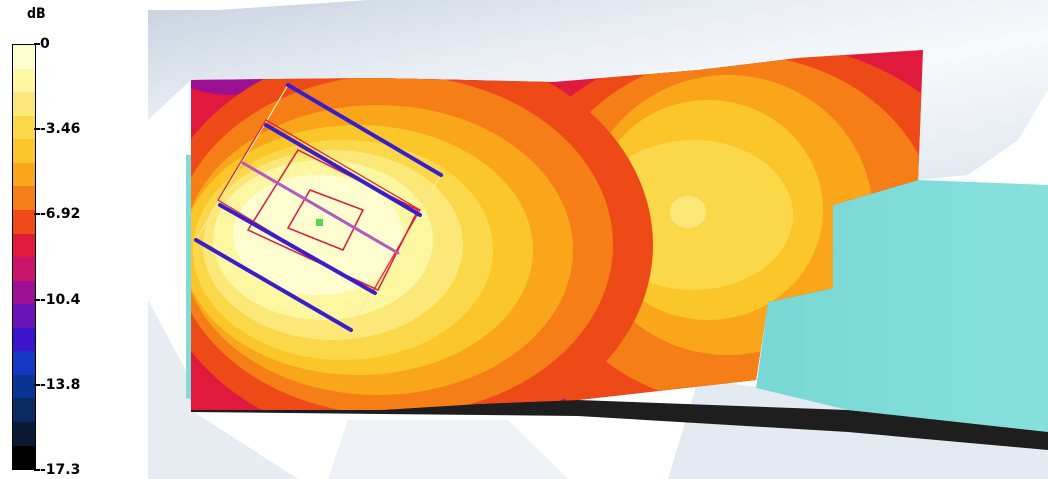 This screenshot has width=1048, height=479. What do you see at coordinates (60, 214) in the screenshot?
I see `colorbar-tick-label: -6.92` at bounding box center [60, 214].